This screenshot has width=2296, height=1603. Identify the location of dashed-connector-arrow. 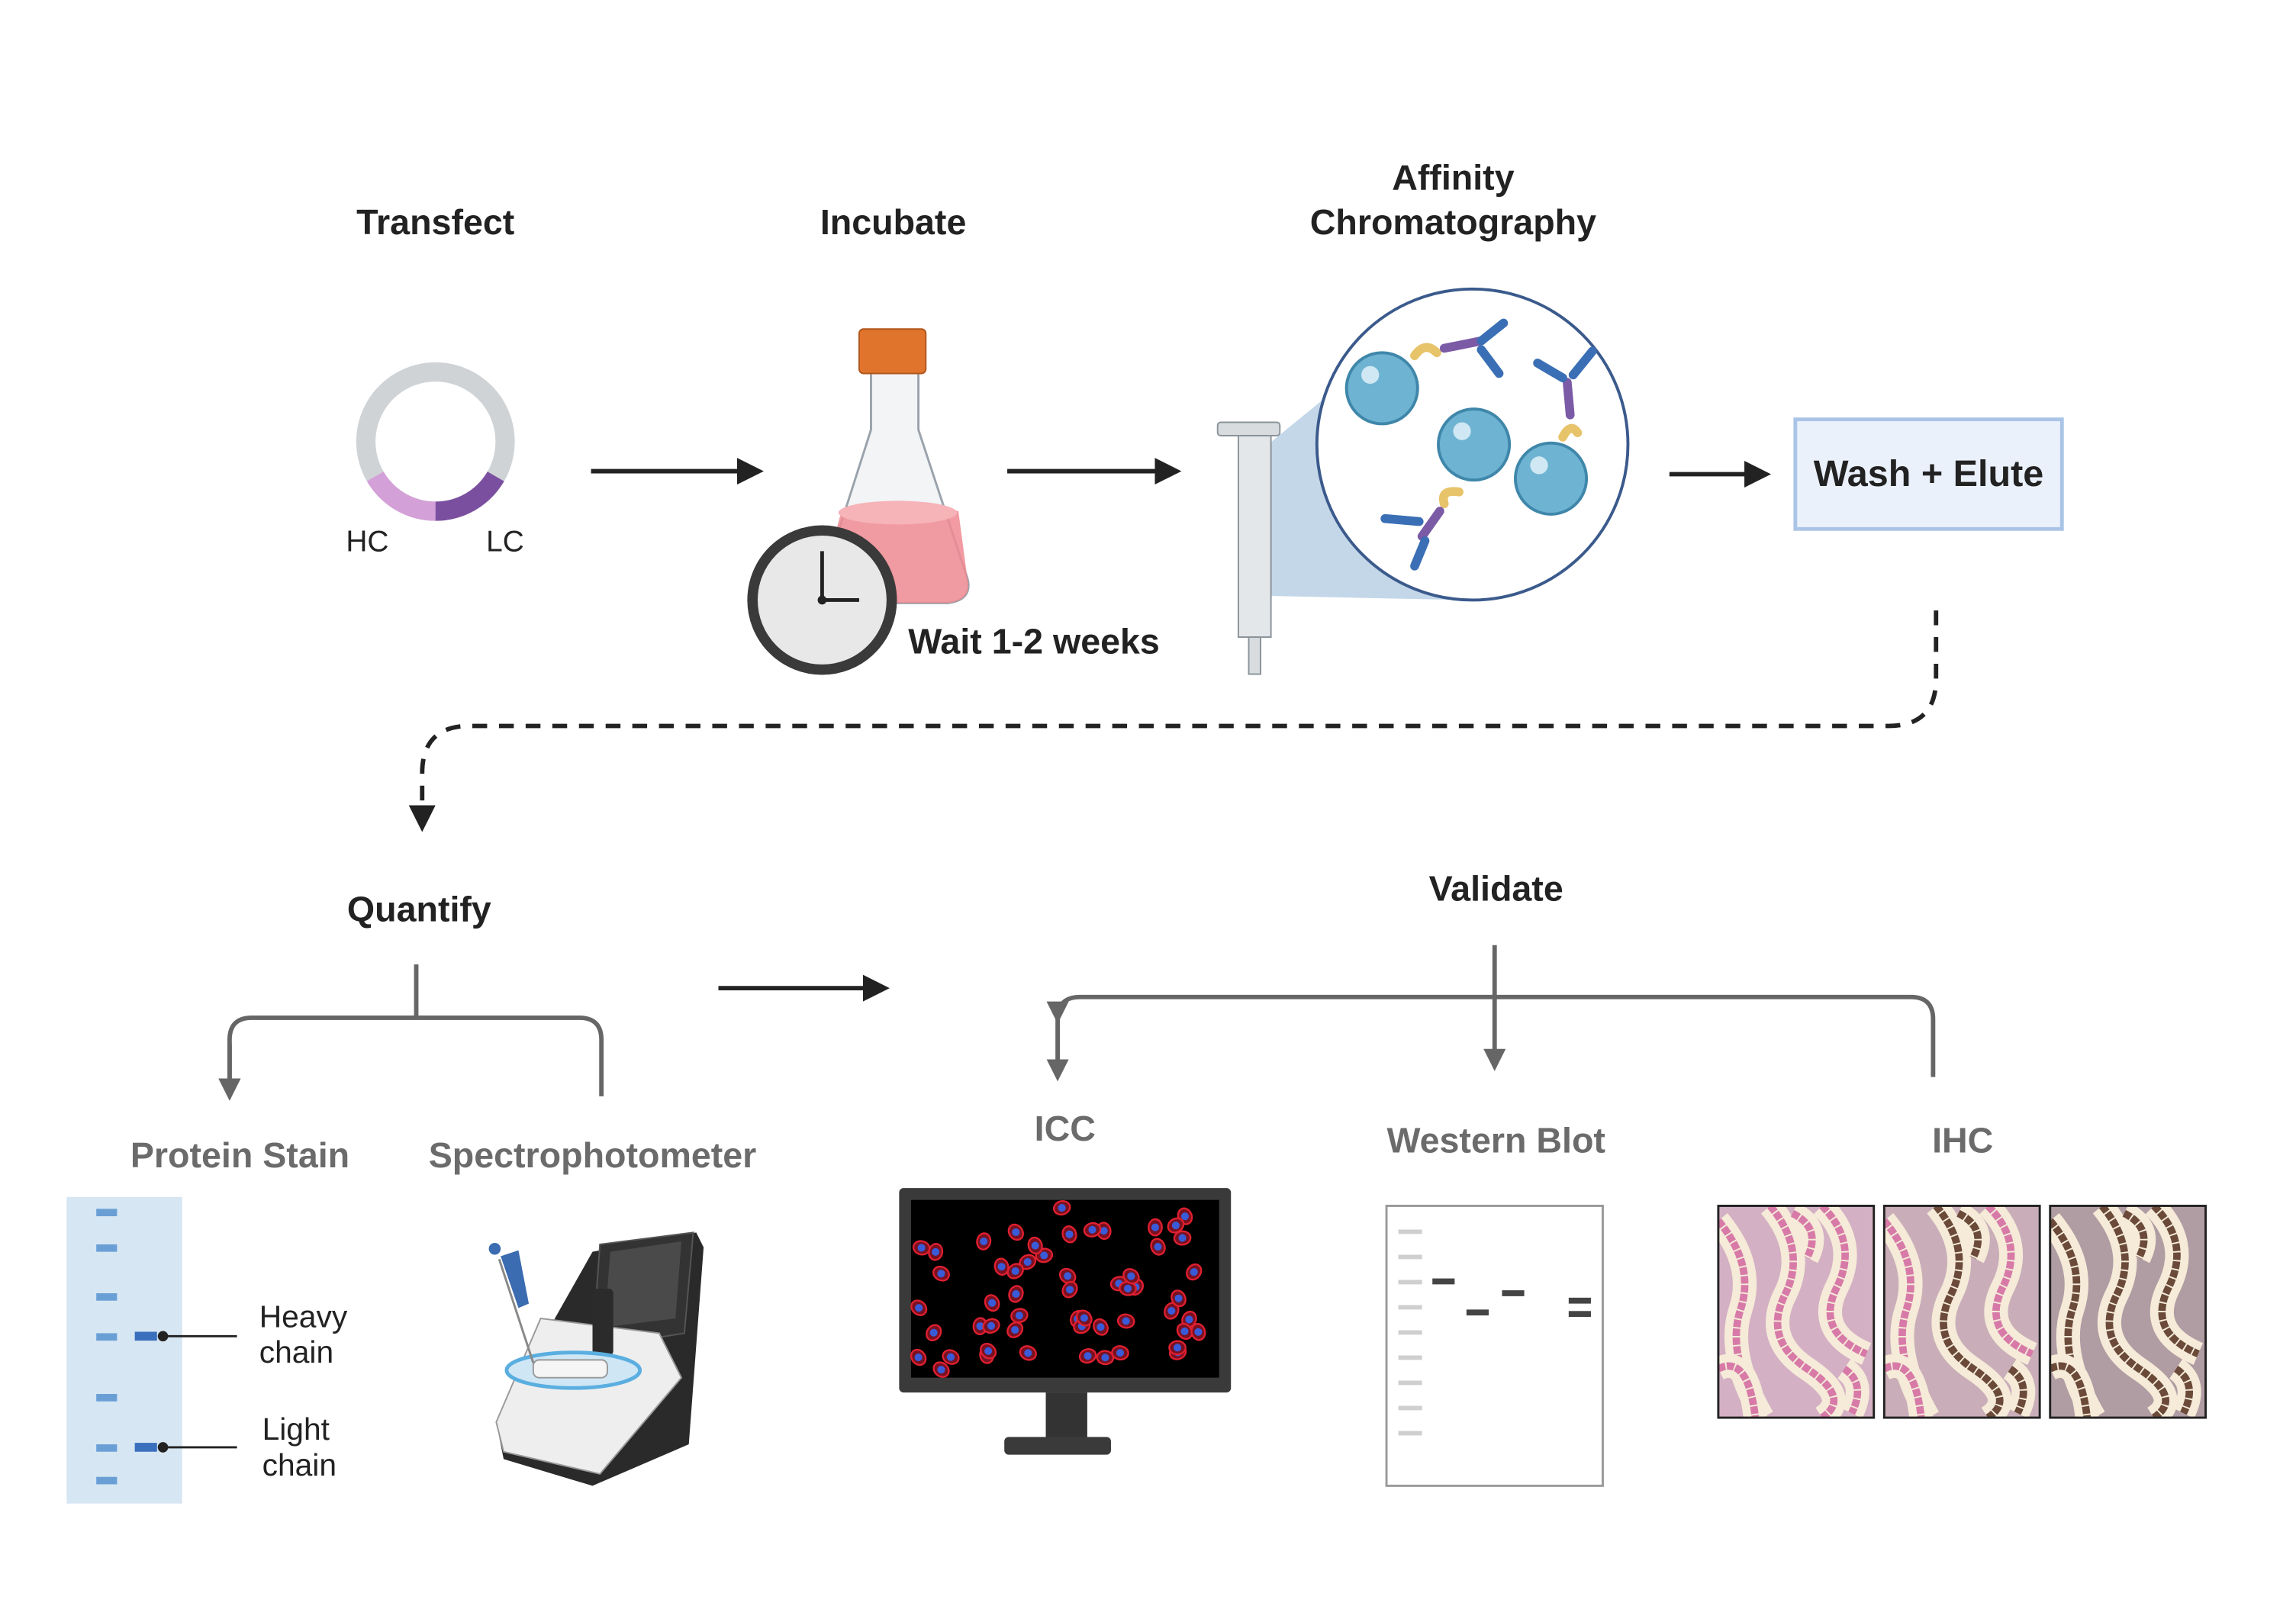
(1173, 721).